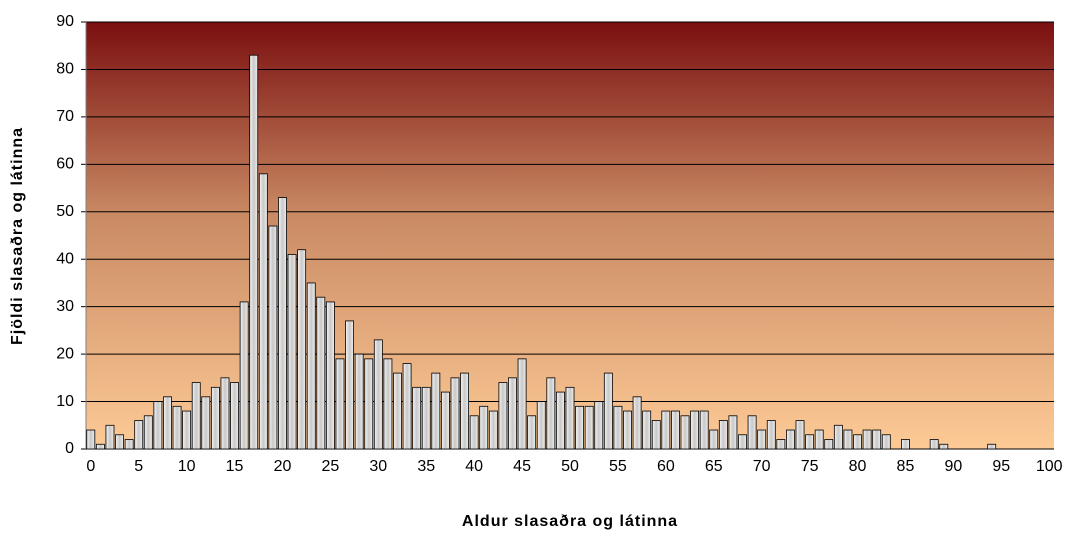  What do you see at coordinates (65, 116) in the screenshot?
I see `y-tick-label: 70` at bounding box center [65, 116].